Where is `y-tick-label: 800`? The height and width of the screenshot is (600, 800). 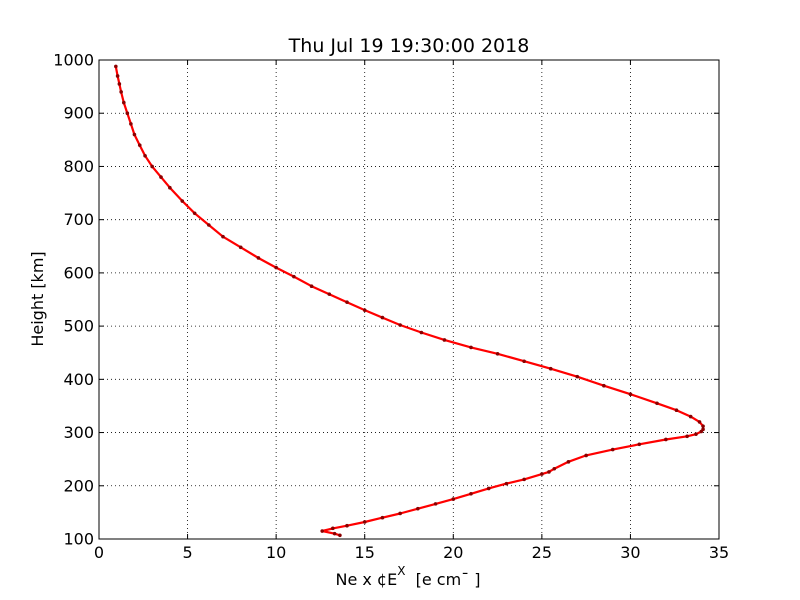
y-tick-label: 800 is located at coordinates (78, 166).